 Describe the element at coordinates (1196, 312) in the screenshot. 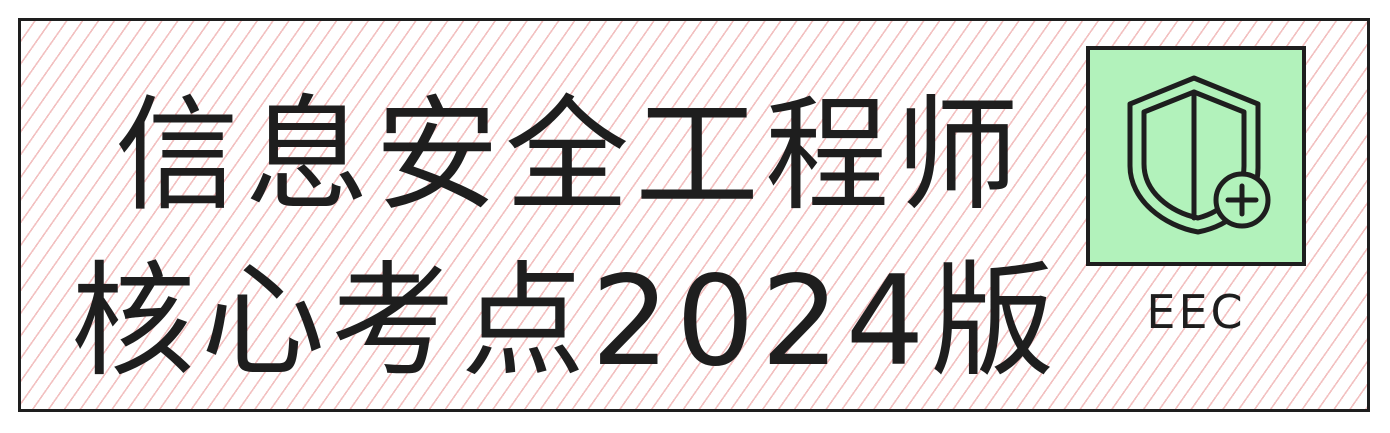

I see `logo-caption: EEC` at that location.